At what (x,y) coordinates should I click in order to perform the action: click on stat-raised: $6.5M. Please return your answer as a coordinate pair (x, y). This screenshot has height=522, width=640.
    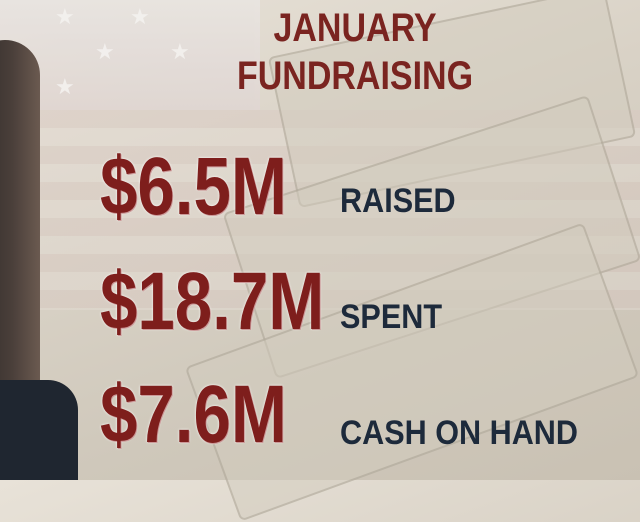
    Looking at the image, I should click on (214, 187).